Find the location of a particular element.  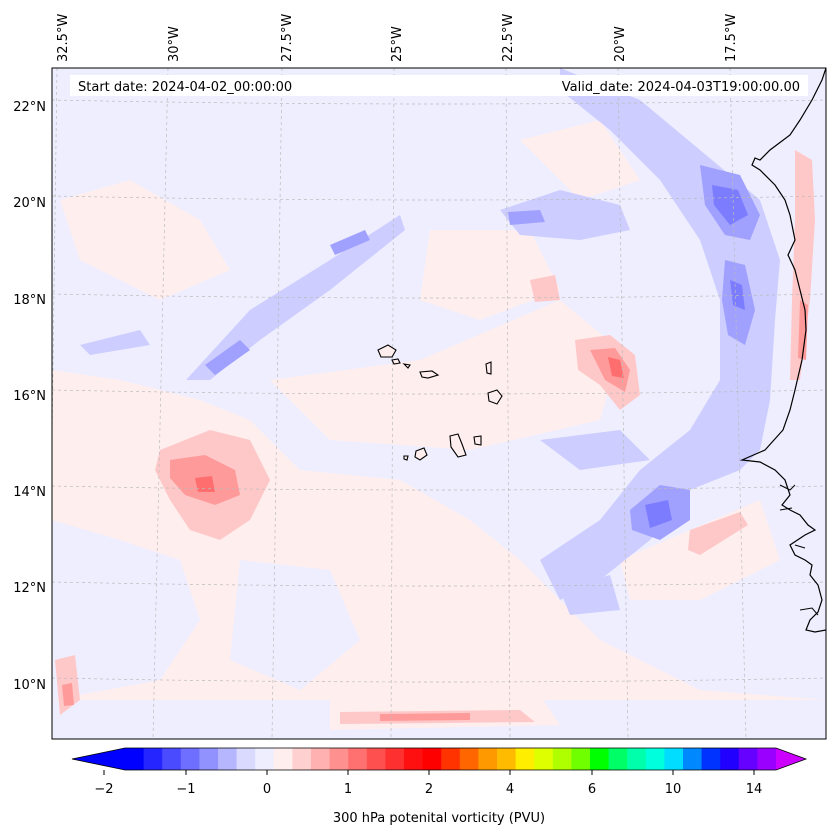

pv-contours-core-positive is located at coordinates (409, 424).